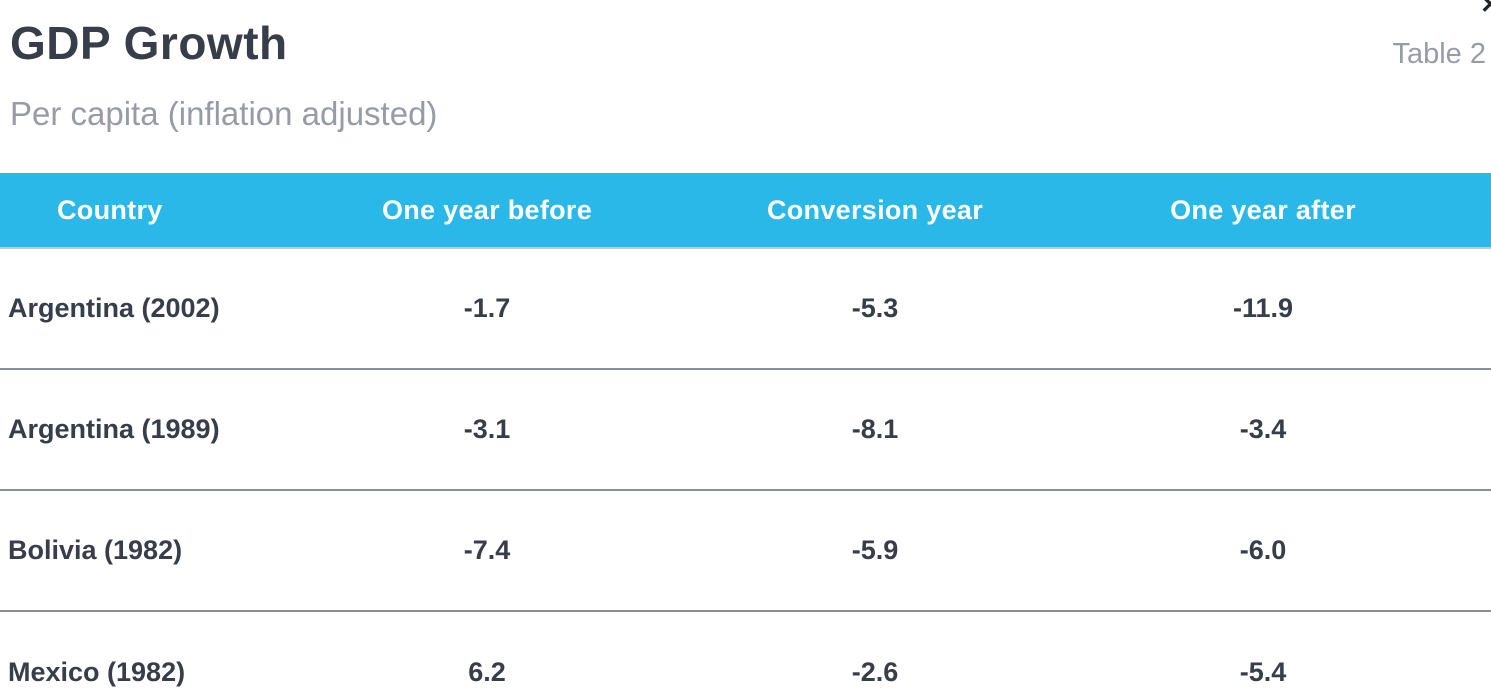  I want to click on column-header-one-year-before: One year before, so click(487, 211).